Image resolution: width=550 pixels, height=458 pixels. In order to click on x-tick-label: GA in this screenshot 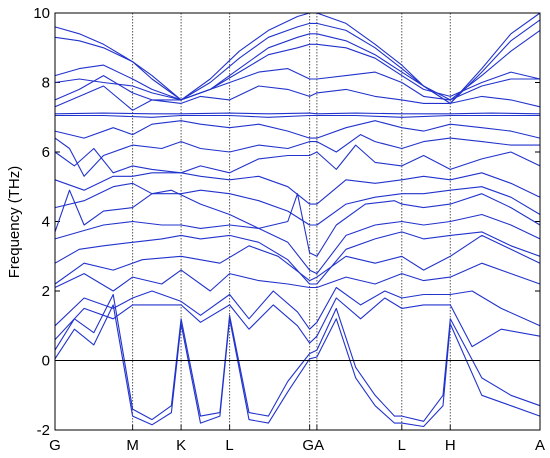, I will do `click(313, 445)`.